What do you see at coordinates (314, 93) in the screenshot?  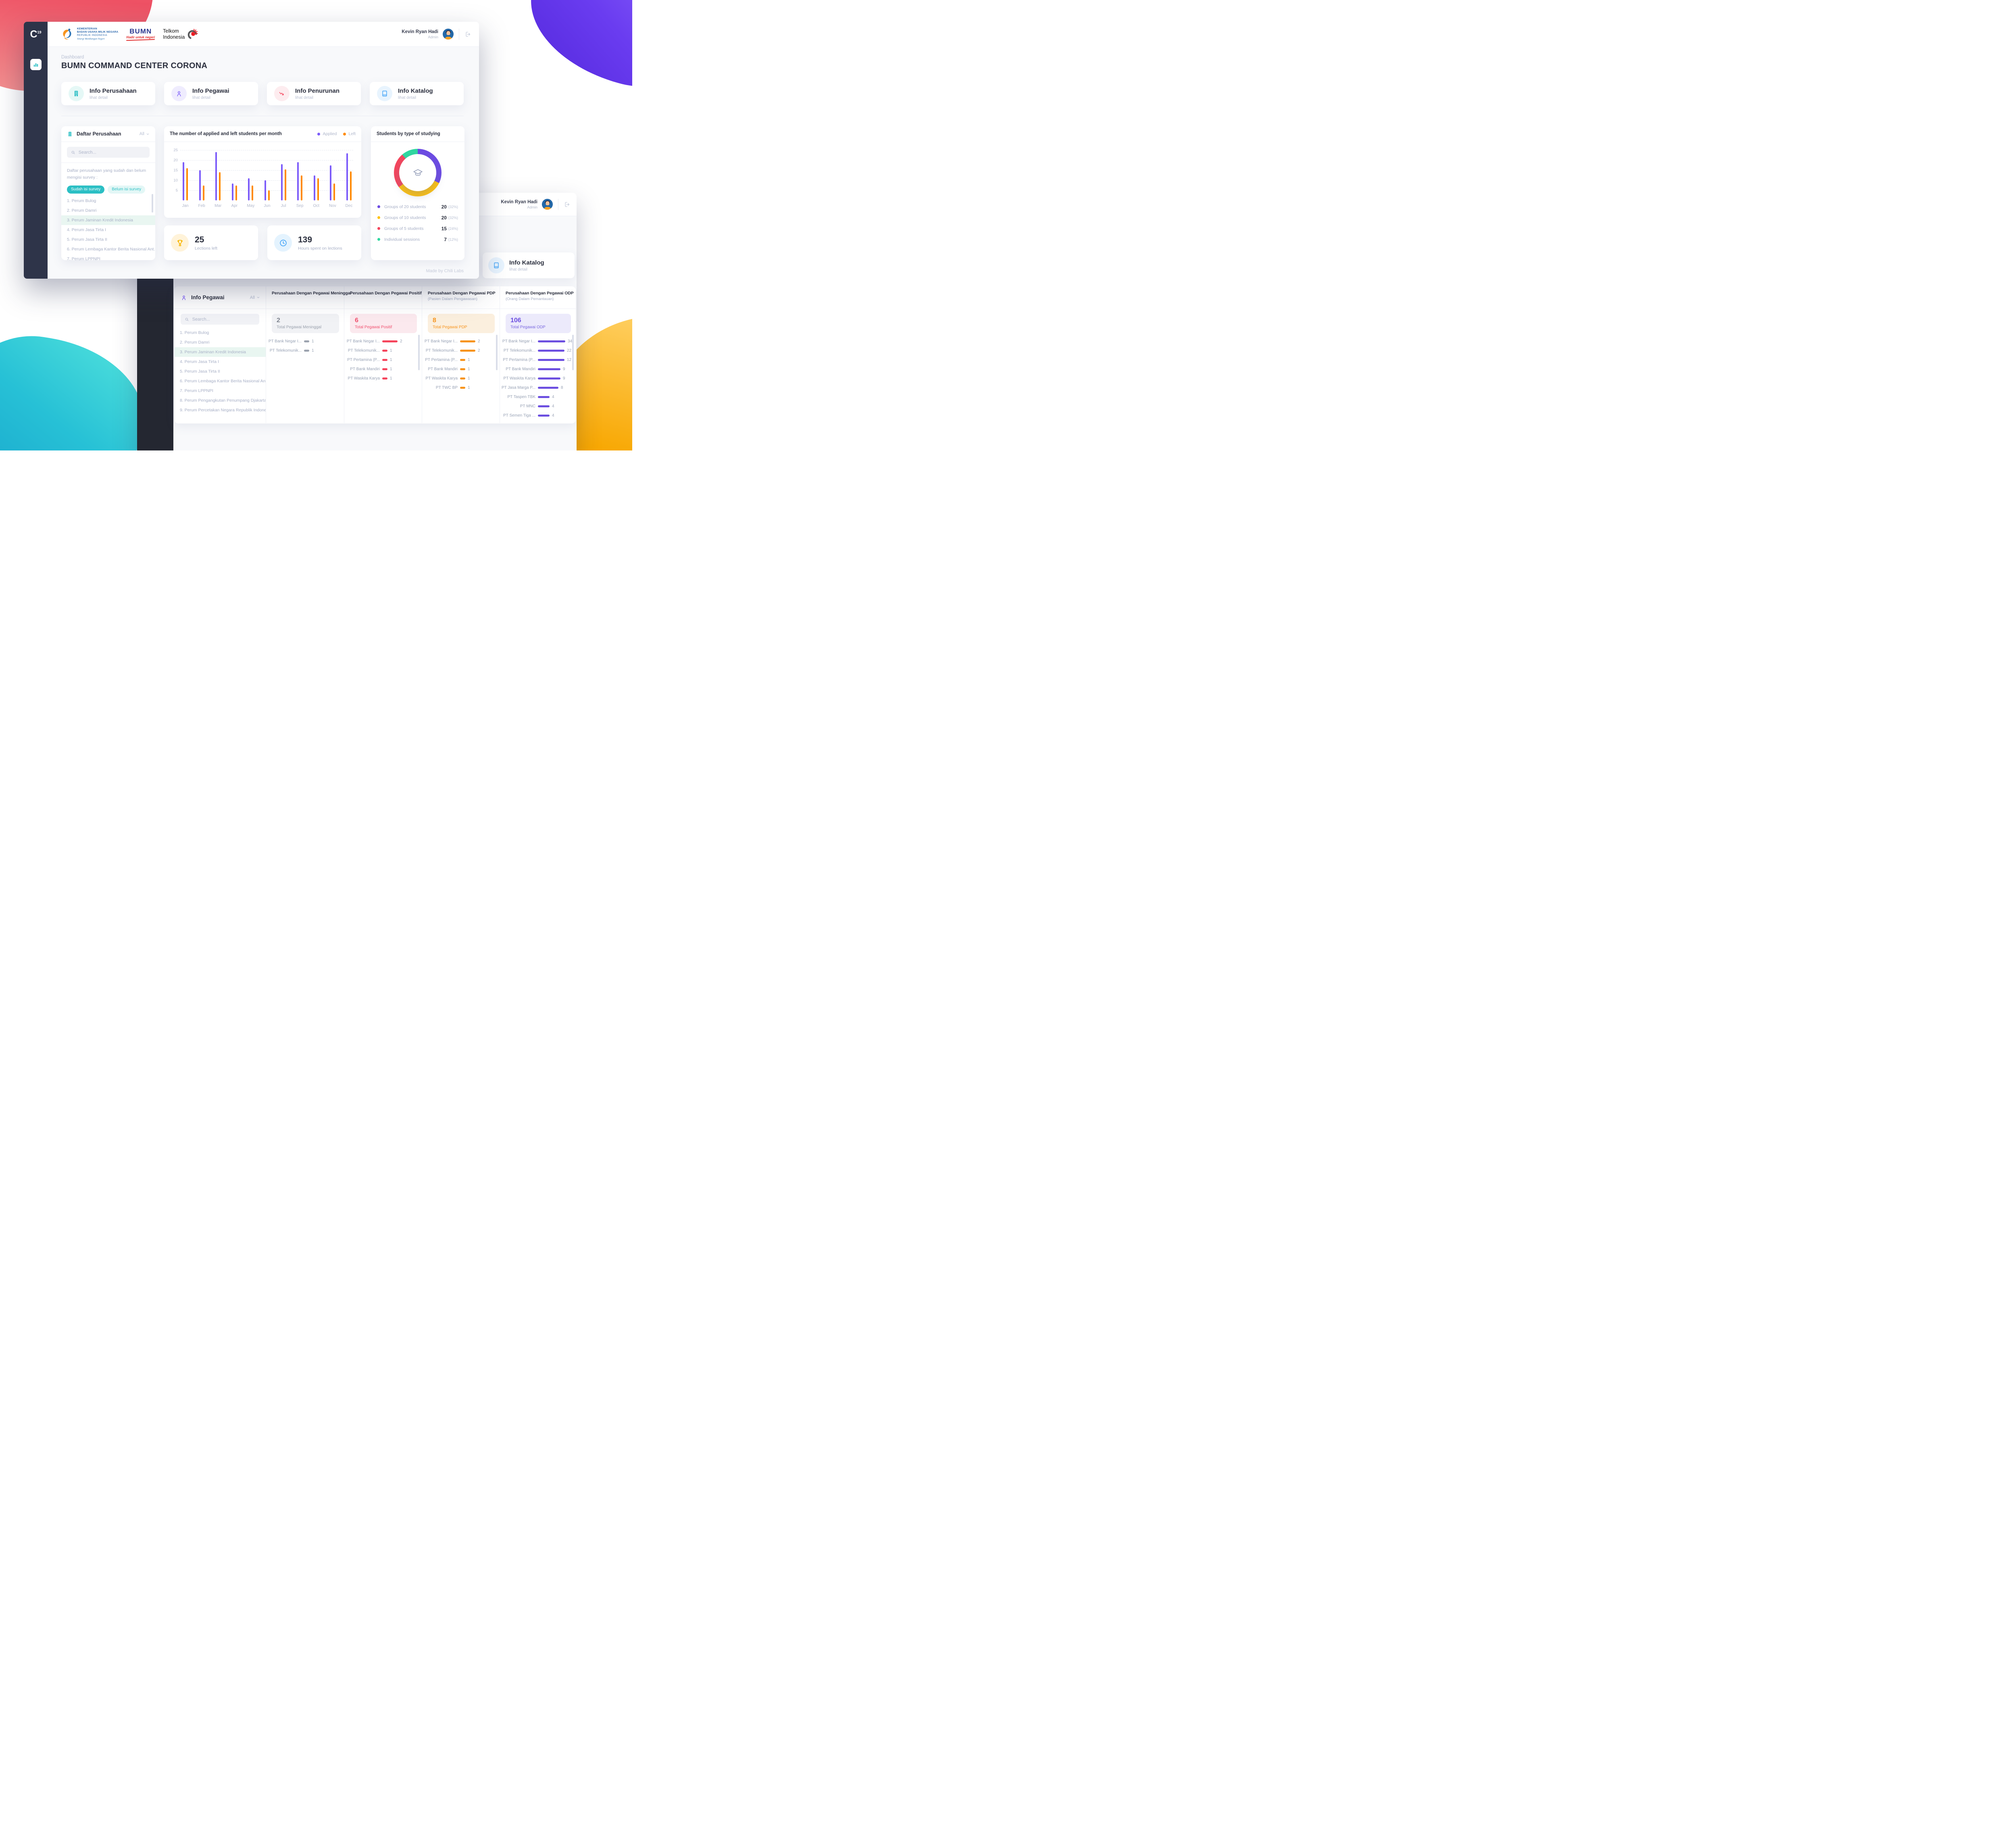 I see `info-card-penurunan: Info Penurunan lihat detail` at bounding box center [314, 93].